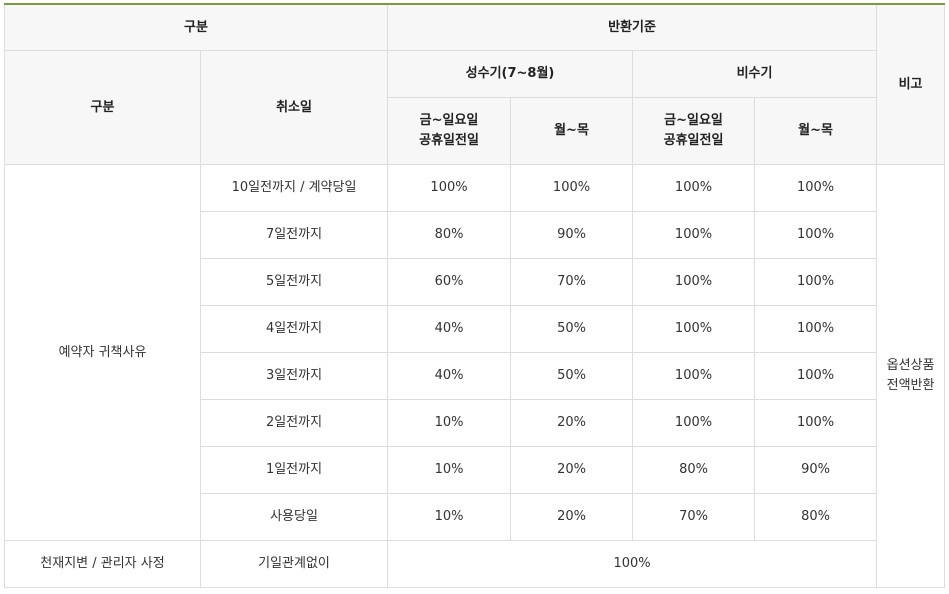 The width and height of the screenshot is (949, 594). What do you see at coordinates (816, 470) in the screenshot?
I see `off-weekday-cell: 90%` at bounding box center [816, 470].